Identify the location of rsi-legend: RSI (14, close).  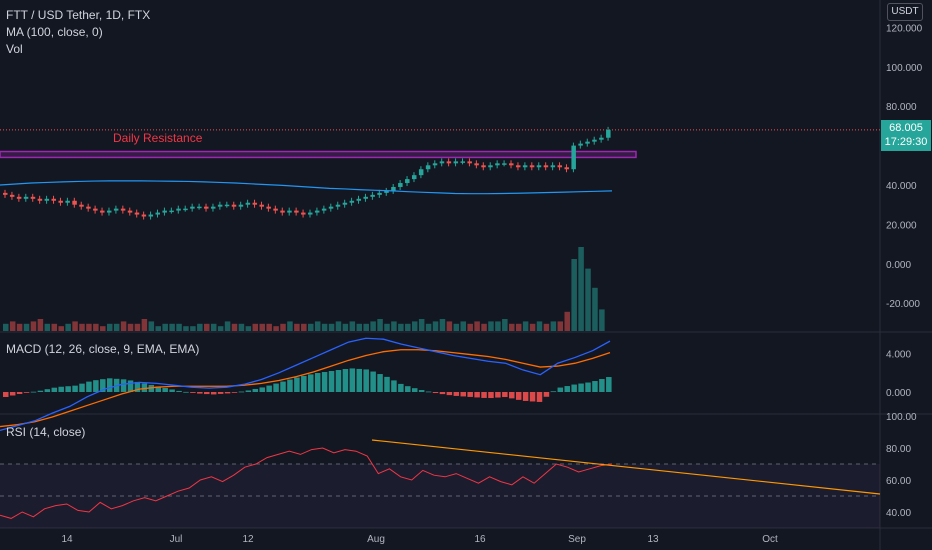
(46, 432).